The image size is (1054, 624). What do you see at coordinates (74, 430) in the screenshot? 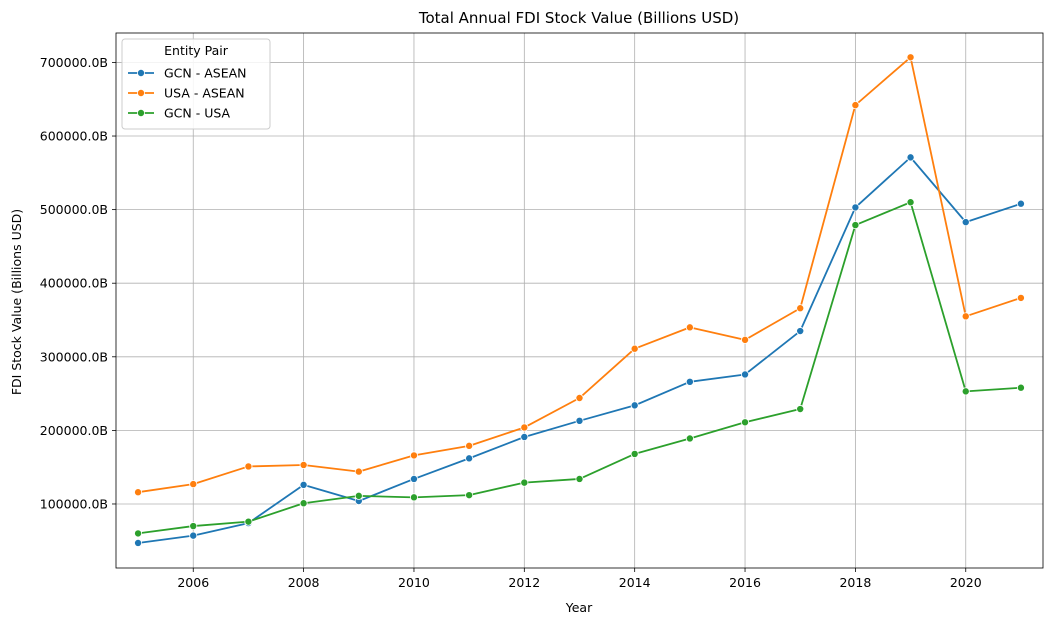
I see `y-tick-label: 200000.0B` at bounding box center [74, 430].